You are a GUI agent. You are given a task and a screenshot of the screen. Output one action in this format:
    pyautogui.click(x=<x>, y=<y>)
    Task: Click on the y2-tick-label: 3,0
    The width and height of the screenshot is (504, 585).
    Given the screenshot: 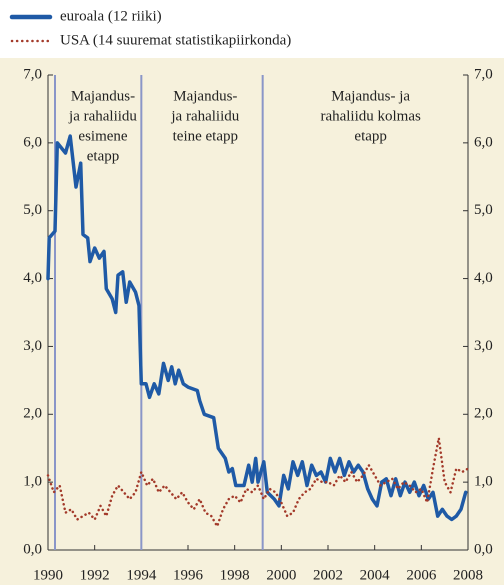 What is the action you would take?
    pyautogui.click(x=483, y=346)
    